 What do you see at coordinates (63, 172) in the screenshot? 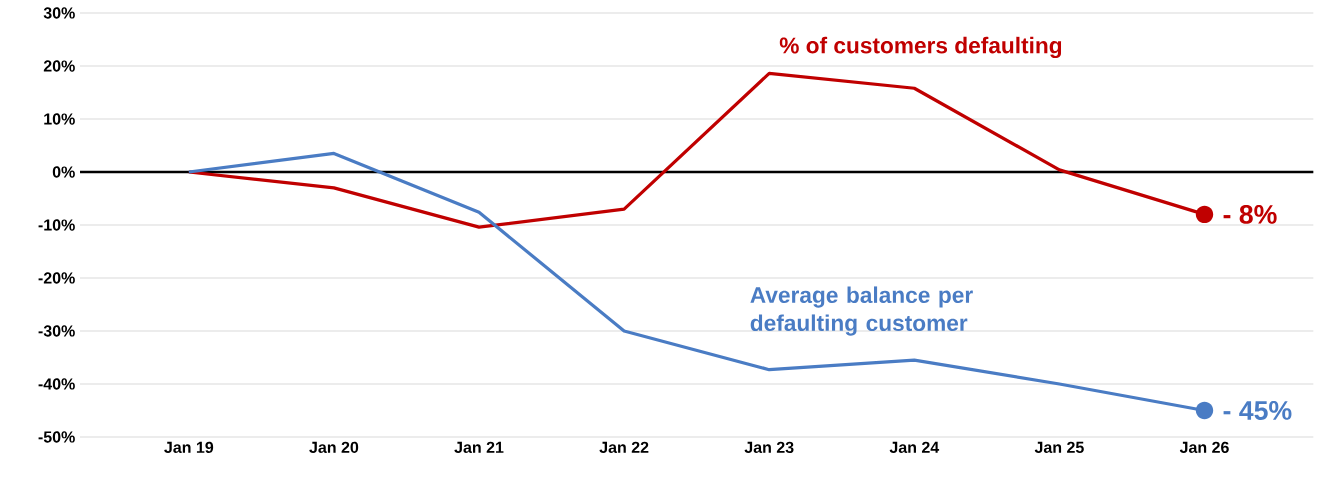
I see `y-tick-label: 0%` at bounding box center [63, 172].